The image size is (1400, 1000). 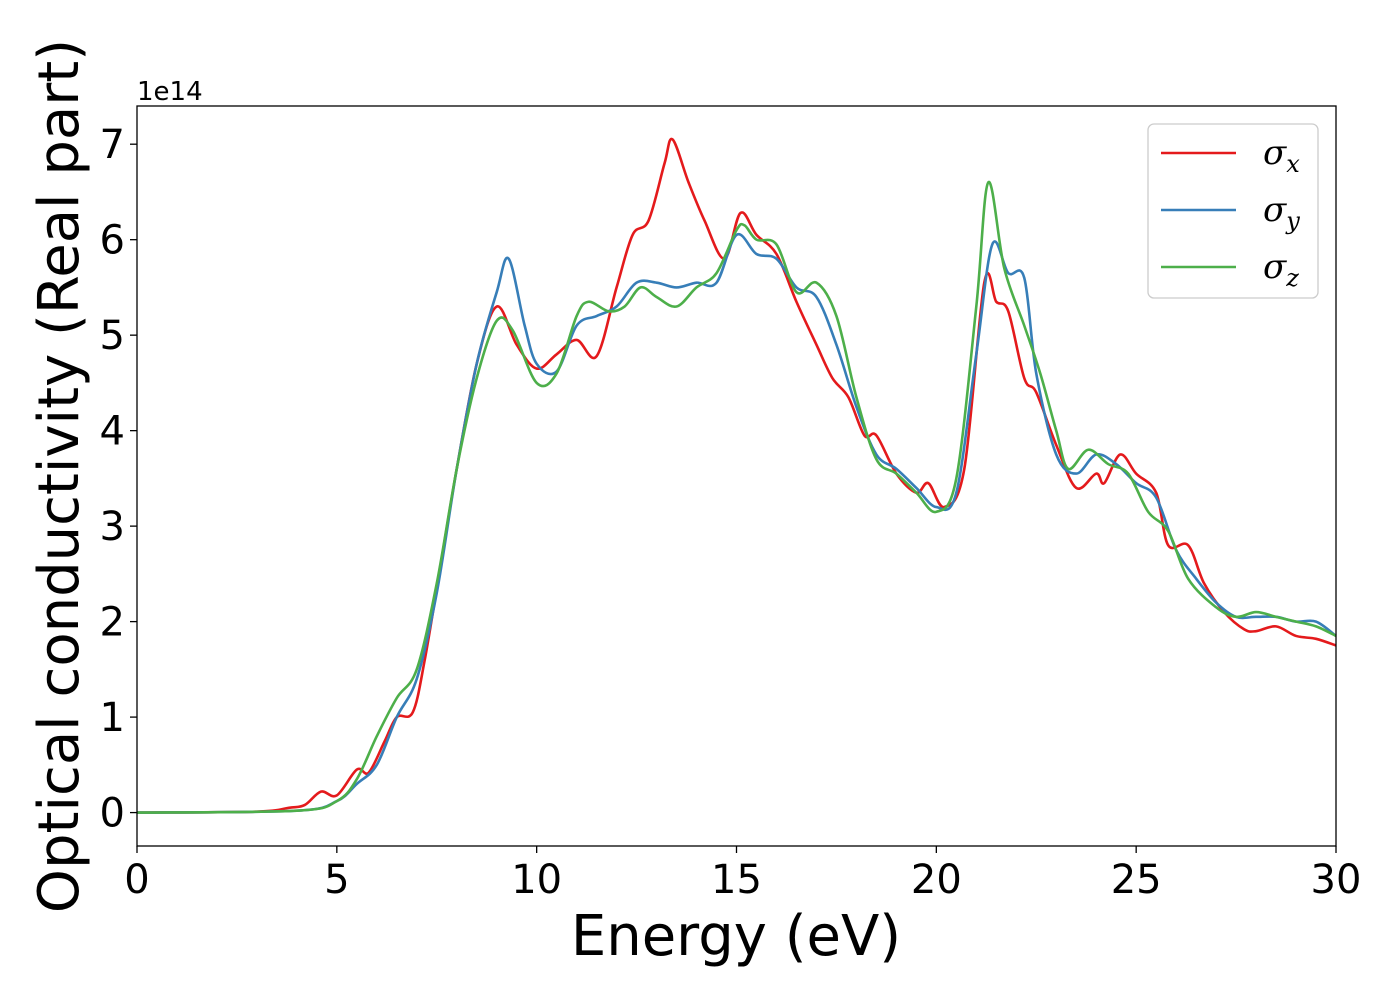 What do you see at coordinates (1293, 164) in the screenshot?
I see `legend-subscript: x` at bounding box center [1293, 164].